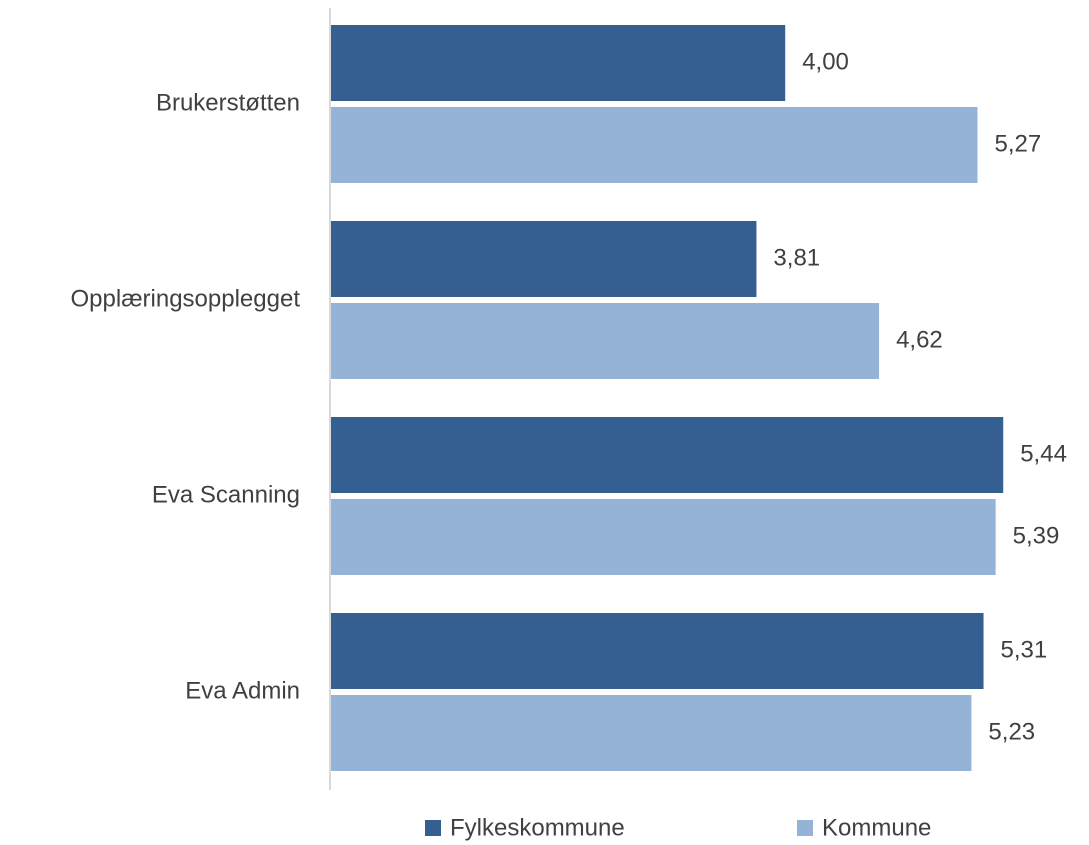 This screenshot has height=845, width=1089. What do you see at coordinates (1036, 535) in the screenshot?
I see `data-label: 5,39` at bounding box center [1036, 535].